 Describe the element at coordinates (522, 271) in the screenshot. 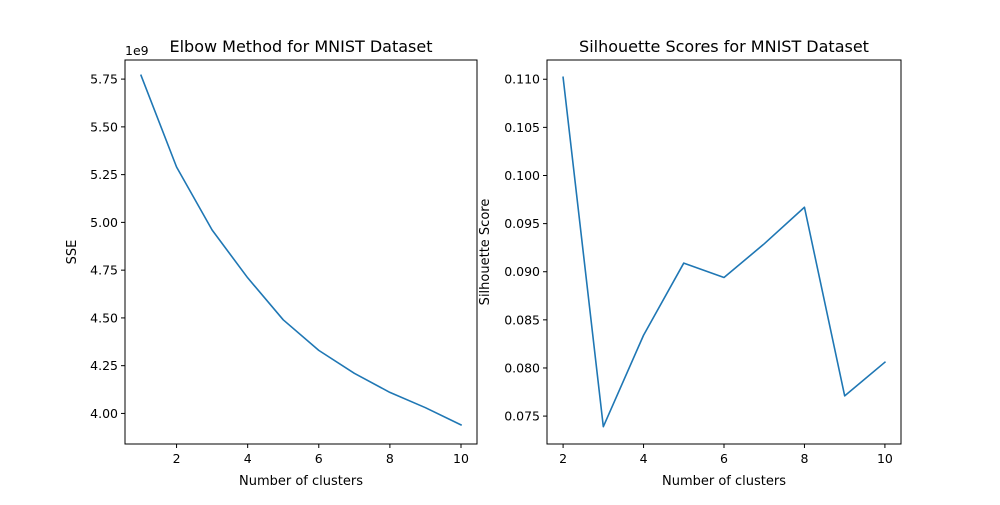

I see `y-tick-label: 0.090` at that location.